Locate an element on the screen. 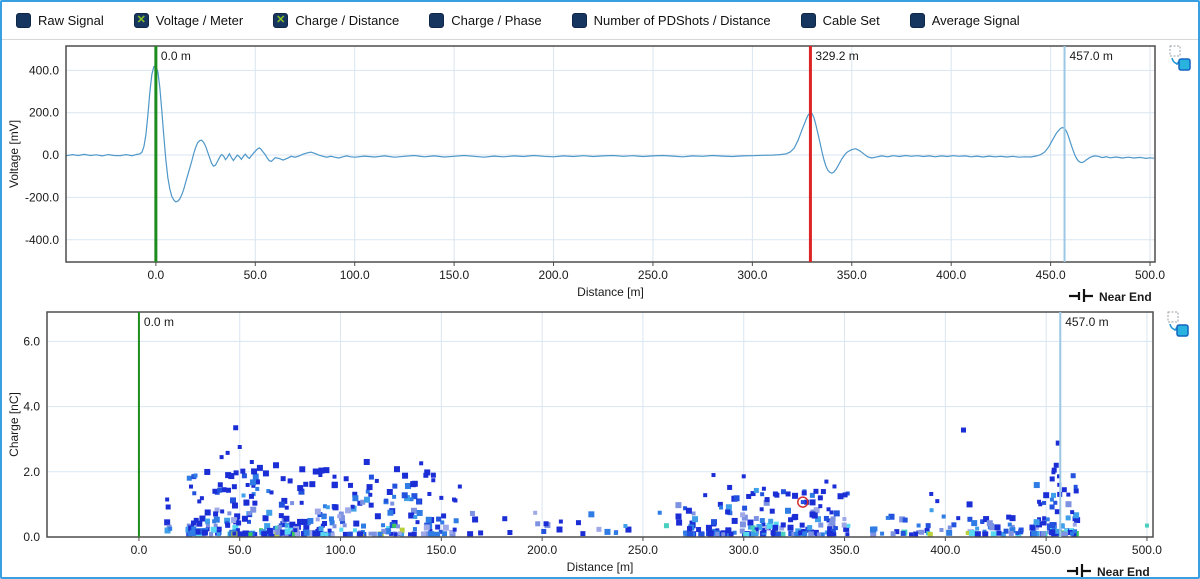 Image resolution: width=1200 pixels, height=579 pixels. voltage-meter-checkbox: ✕ is located at coordinates (141, 20).